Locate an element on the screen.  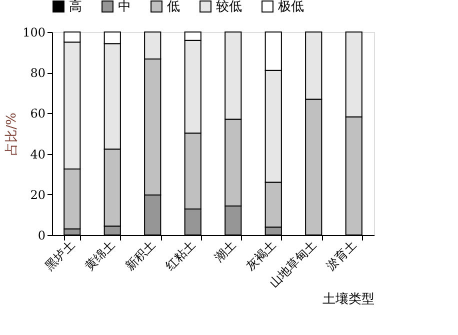
x-tick-label: 灰褐土 is located at coordinates (261, 255).